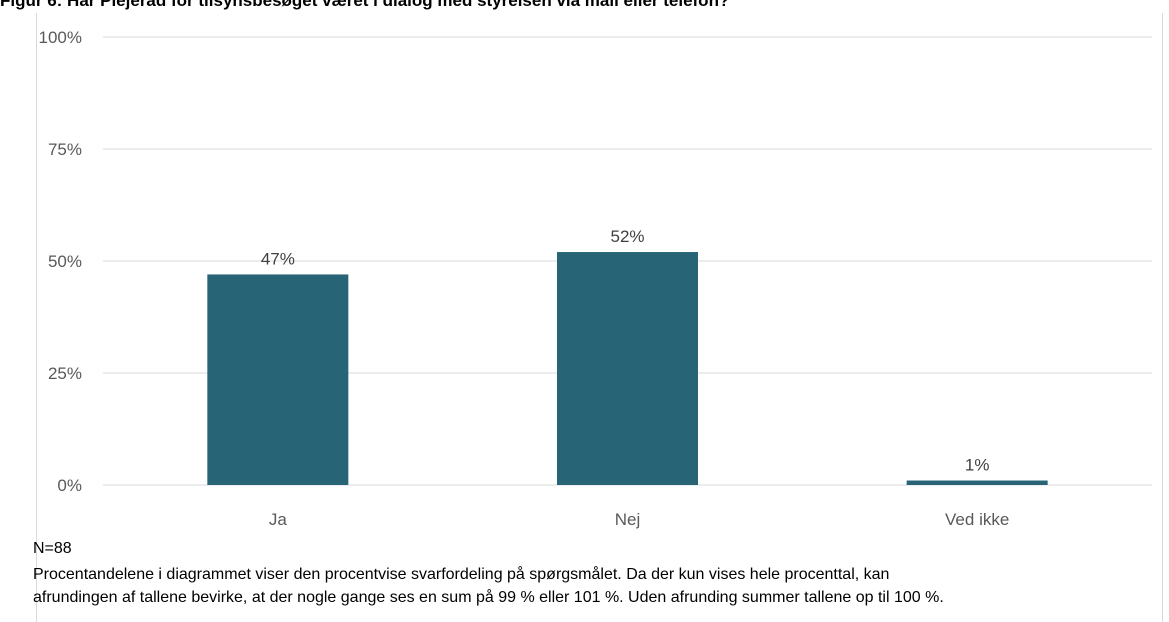 This screenshot has height=622, width=1169. What do you see at coordinates (278, 519) in the screenshot?
I see `x-tick-label: Ja` at bounding box center [278, 519].